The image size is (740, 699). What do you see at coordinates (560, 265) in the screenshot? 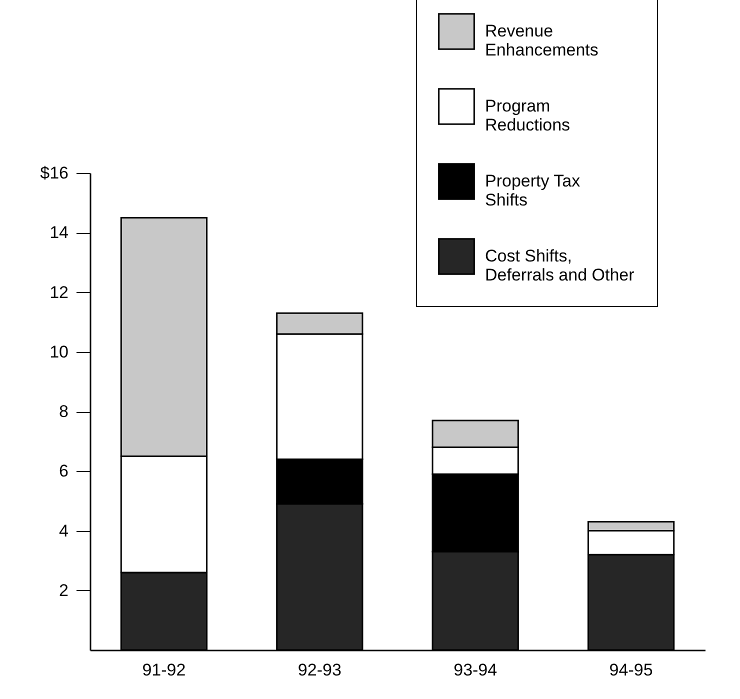
I see `legend-label: Cost Shifts, Deferrals and Other` at bounding box center [560, 265].